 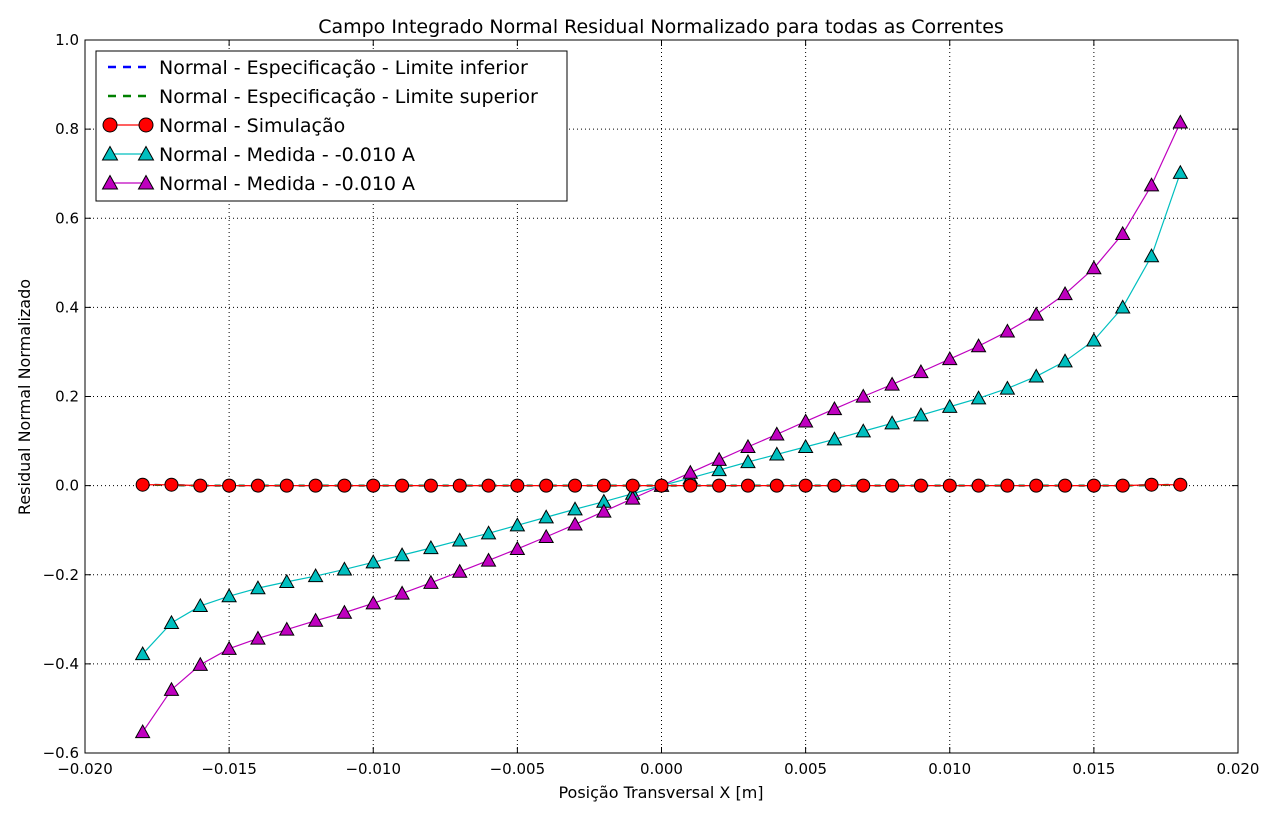 I want to click on legend-label: Normal - Simulação, so click(x=252, y=126).